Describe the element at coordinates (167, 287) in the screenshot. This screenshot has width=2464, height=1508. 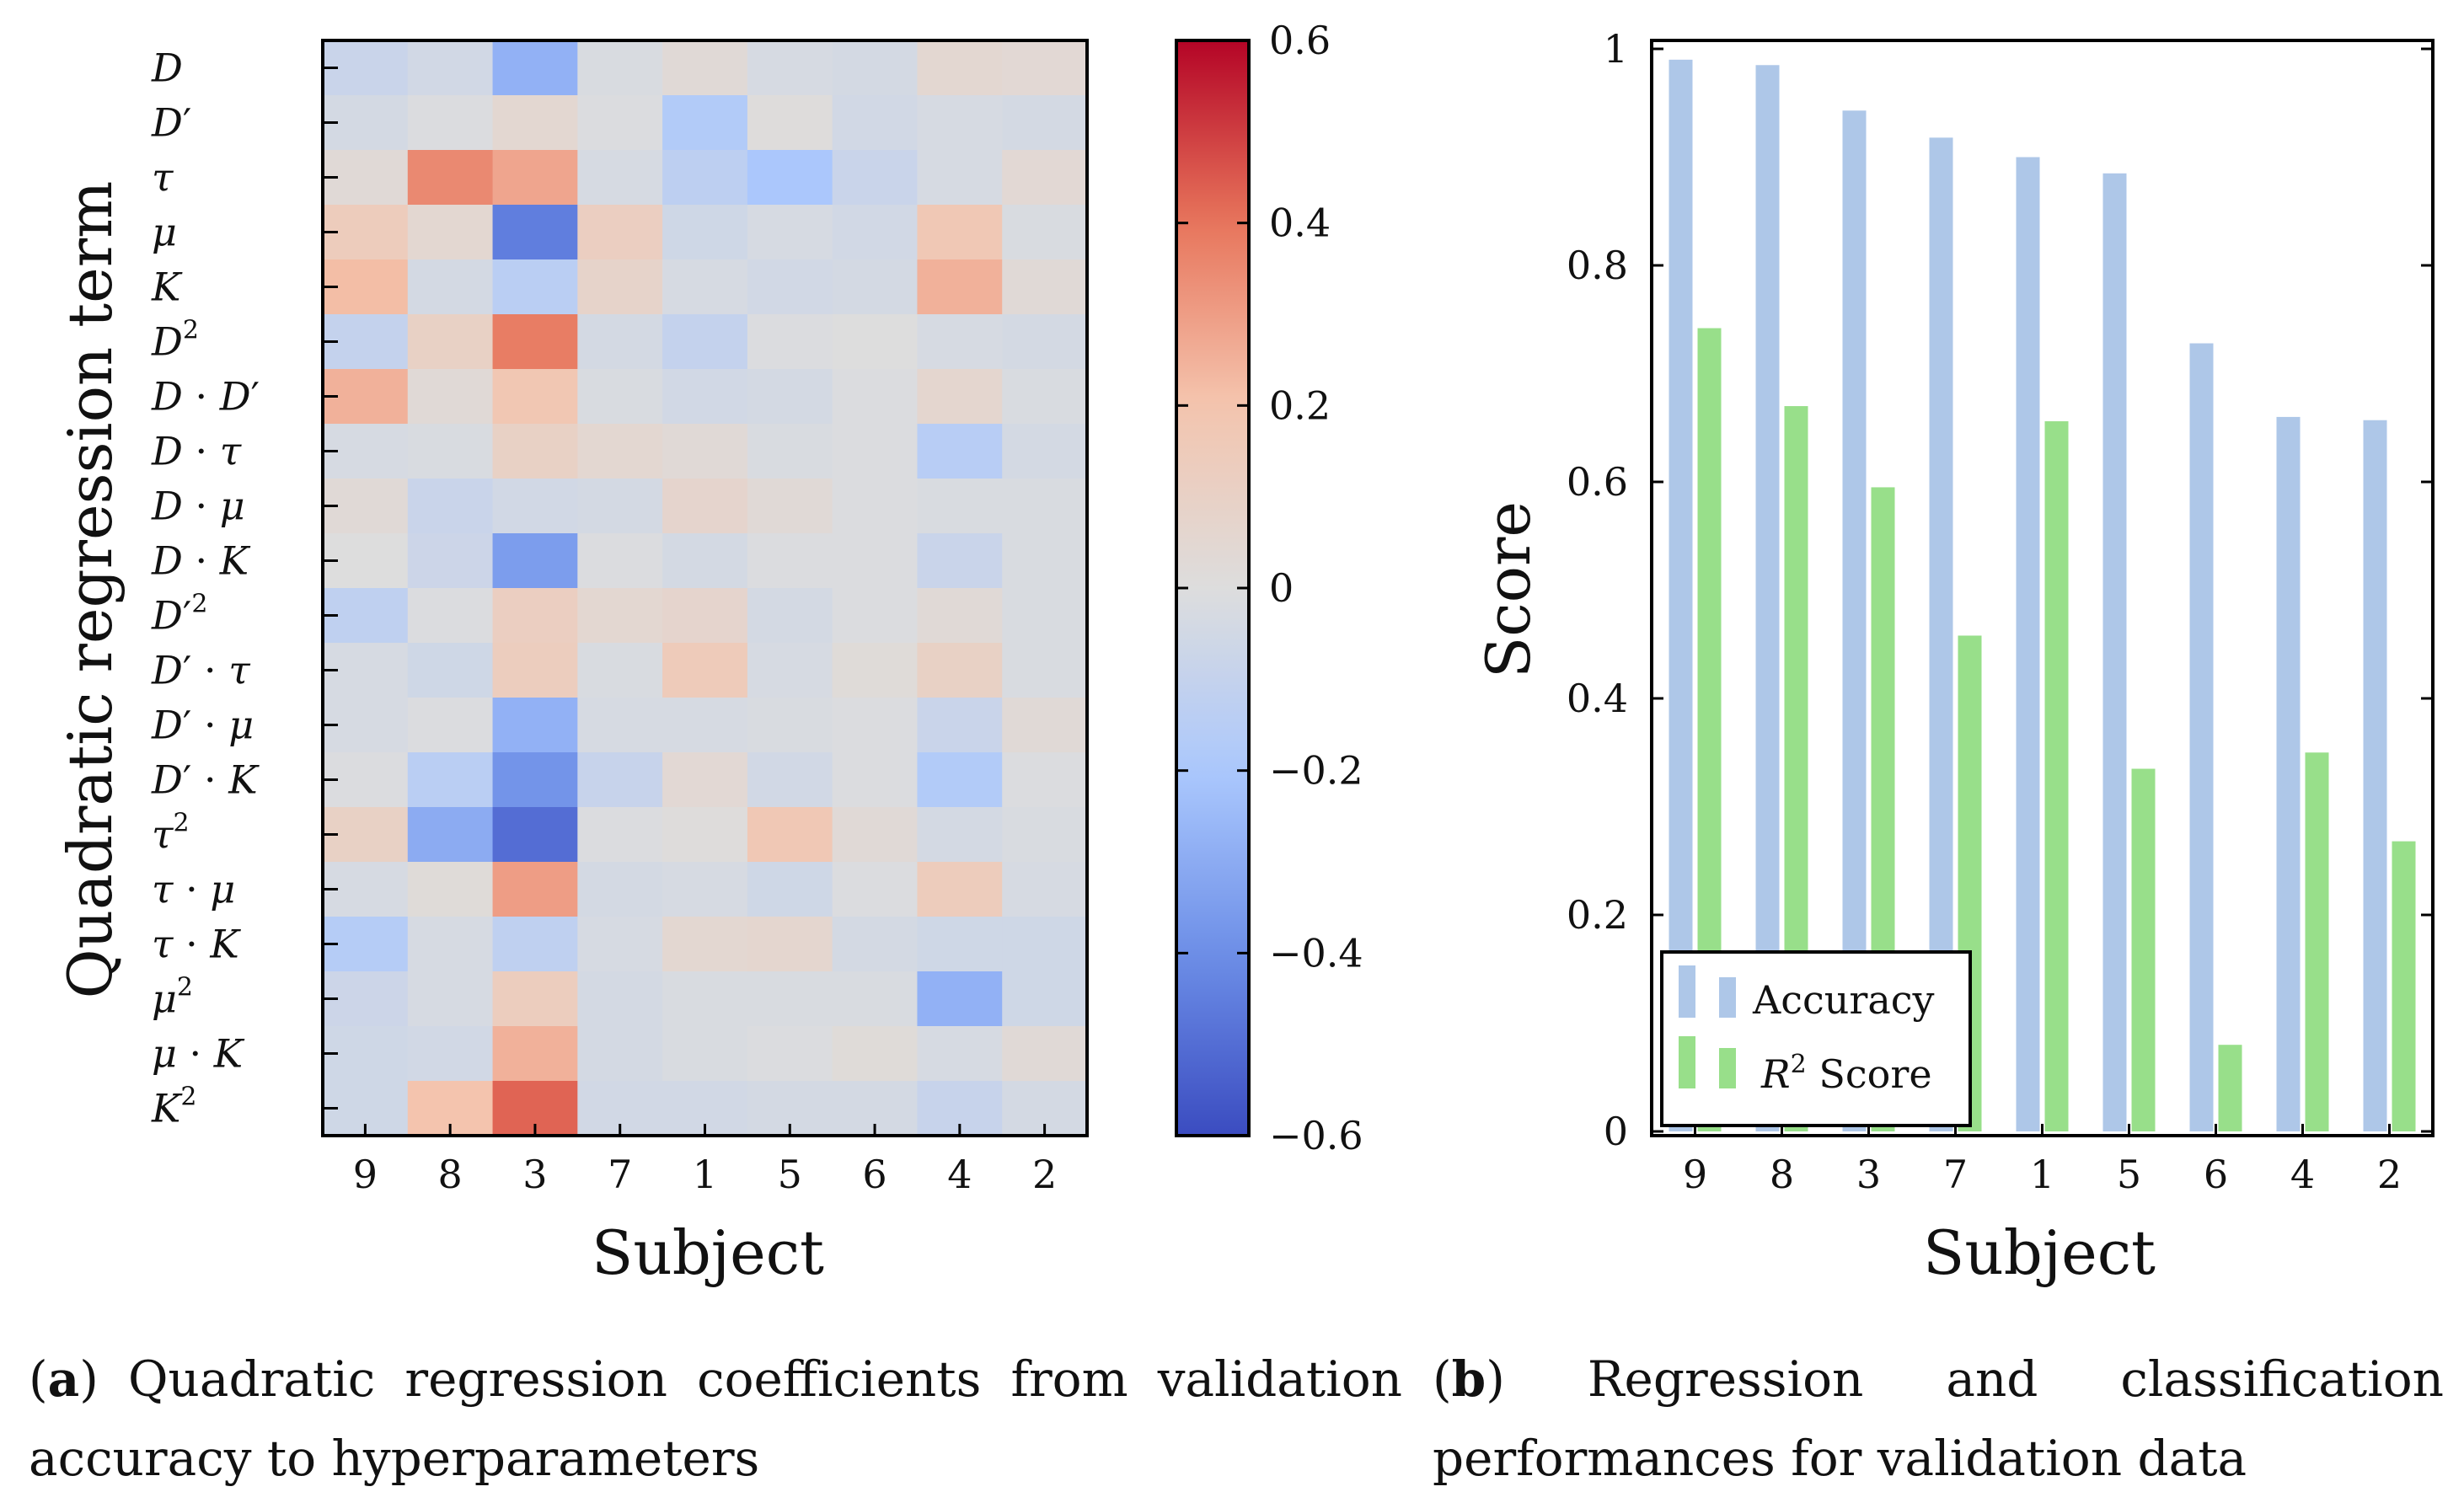
I see `heatmap-y-tick-label: K` at that location.